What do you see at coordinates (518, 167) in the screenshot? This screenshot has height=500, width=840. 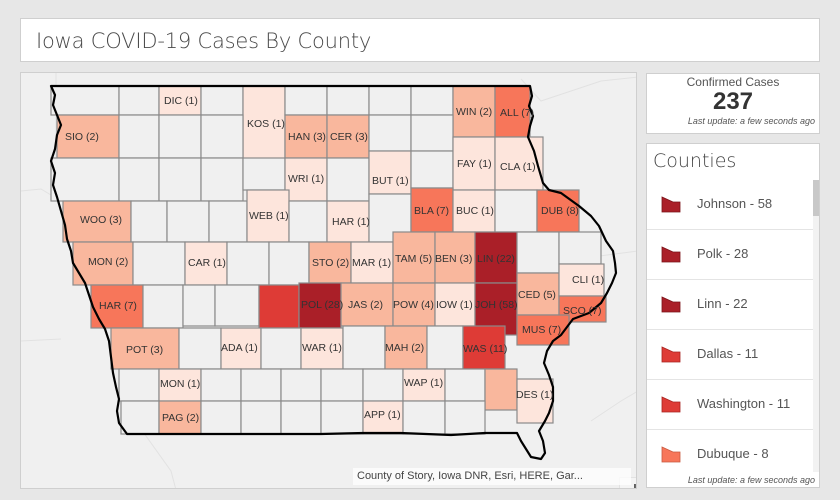 I see `svg-text: CLA (1)` at bounding box center [518, 167].